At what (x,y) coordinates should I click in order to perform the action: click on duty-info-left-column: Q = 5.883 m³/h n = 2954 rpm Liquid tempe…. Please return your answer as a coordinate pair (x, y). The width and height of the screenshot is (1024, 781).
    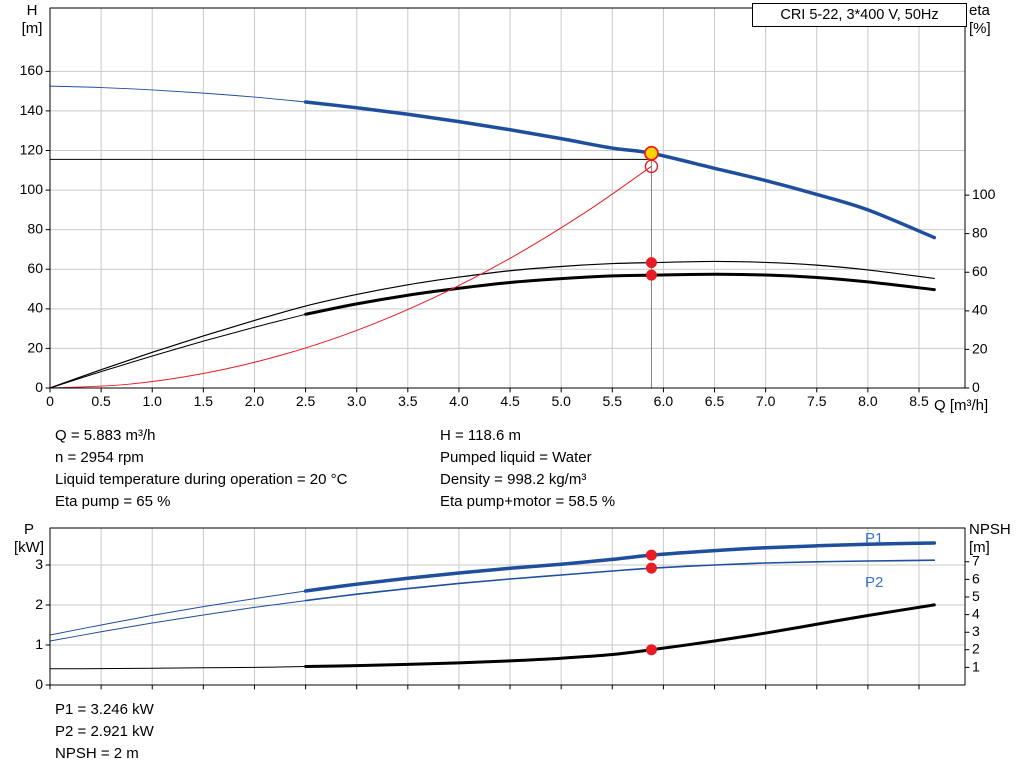
    Looking at the image, I should click on (201, 471).